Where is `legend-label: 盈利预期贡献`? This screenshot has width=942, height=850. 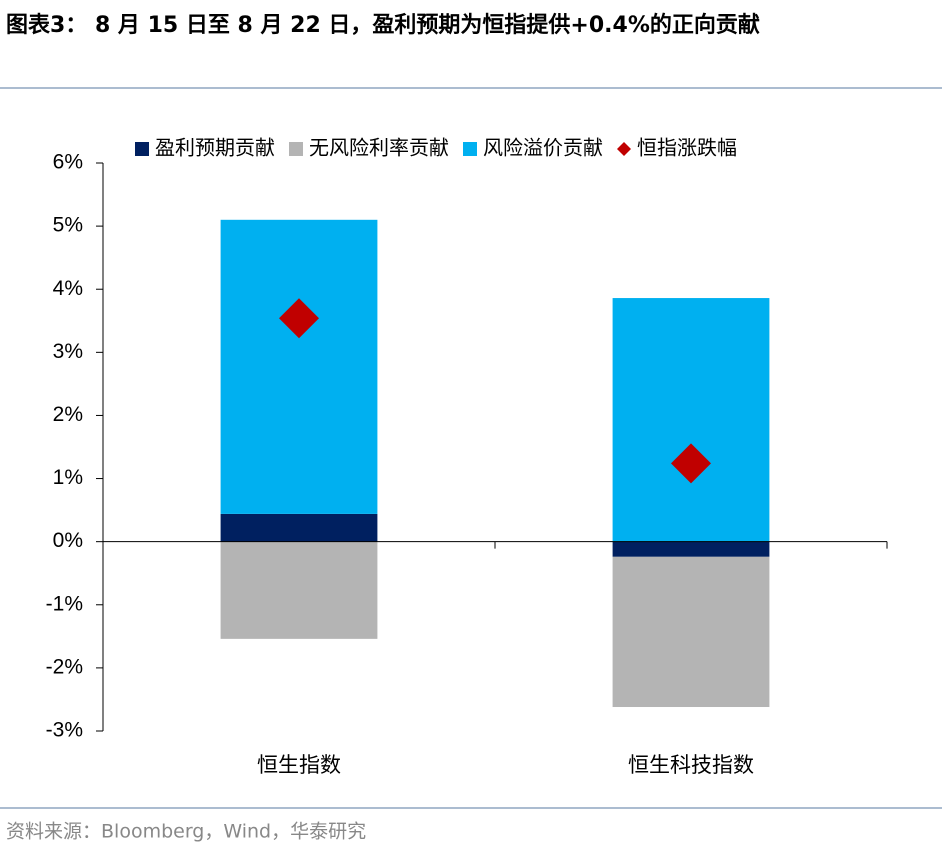
legend-label: 盈利预期贡献 is located at coordinates (215, 148).